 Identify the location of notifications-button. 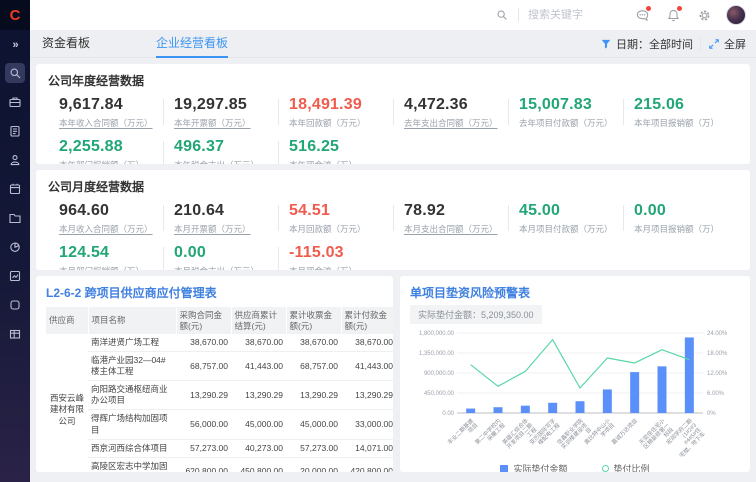
(673, 15).